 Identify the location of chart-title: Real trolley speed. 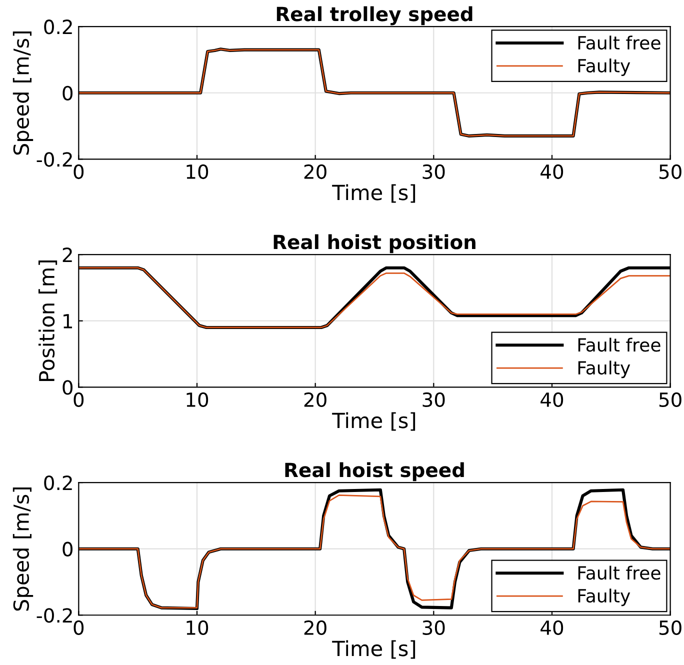
(374, 16).